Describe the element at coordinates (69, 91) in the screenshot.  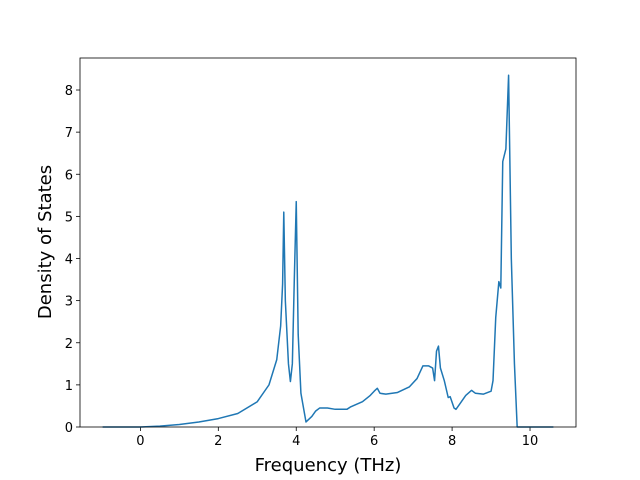
I see `y-tick-label: 8` at that location.